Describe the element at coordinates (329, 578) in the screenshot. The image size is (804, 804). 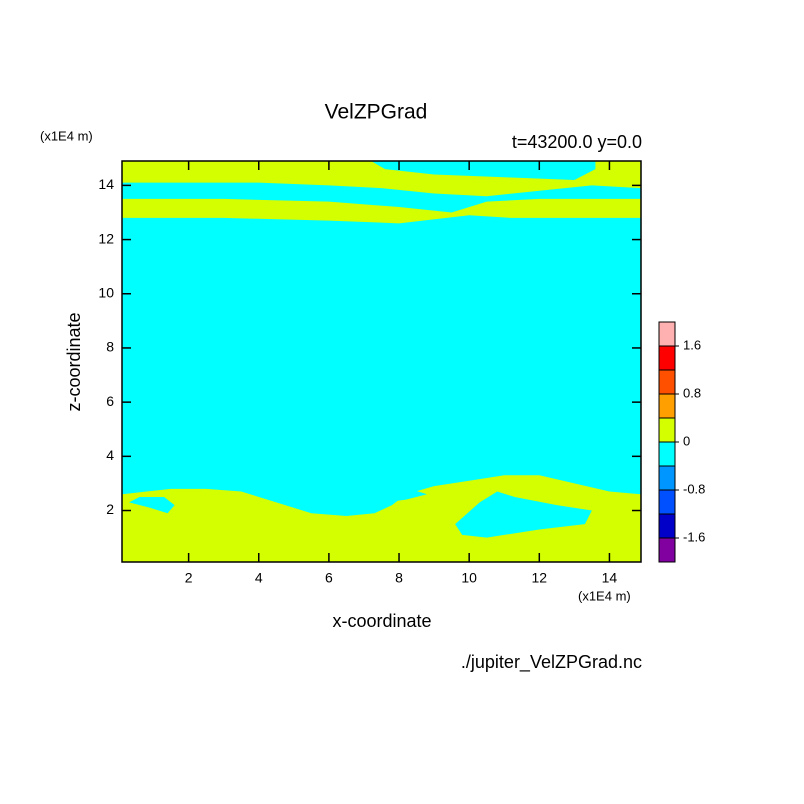
I see `x-tick-label: 6` at that location.